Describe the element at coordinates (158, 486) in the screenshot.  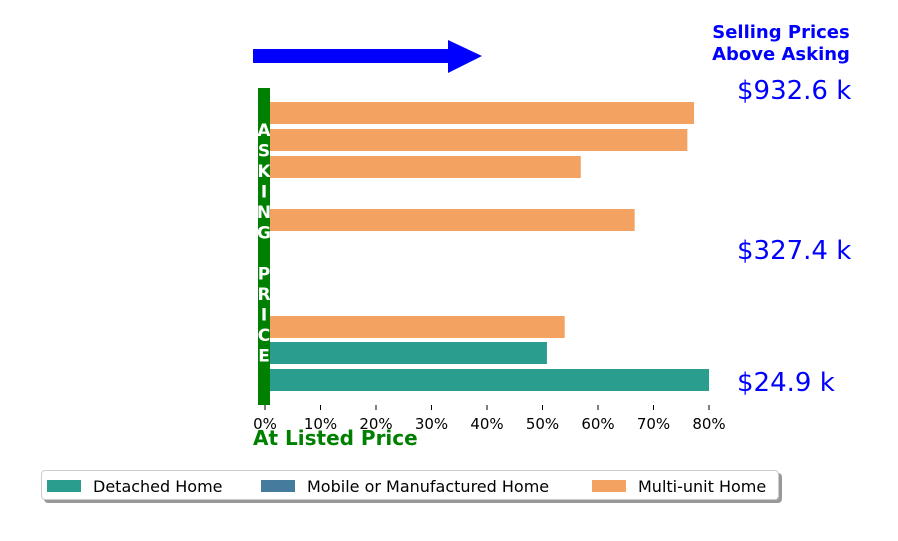
I see `legend-label-detached: Detached Home` at that location.